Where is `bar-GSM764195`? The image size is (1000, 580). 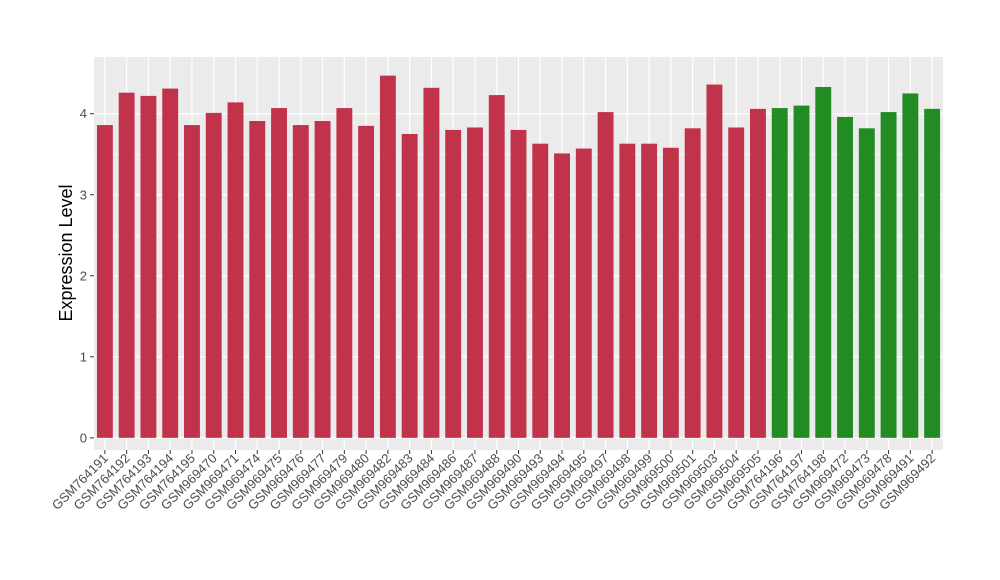 bar-GSM764195 is located at coordinates (192, 281).